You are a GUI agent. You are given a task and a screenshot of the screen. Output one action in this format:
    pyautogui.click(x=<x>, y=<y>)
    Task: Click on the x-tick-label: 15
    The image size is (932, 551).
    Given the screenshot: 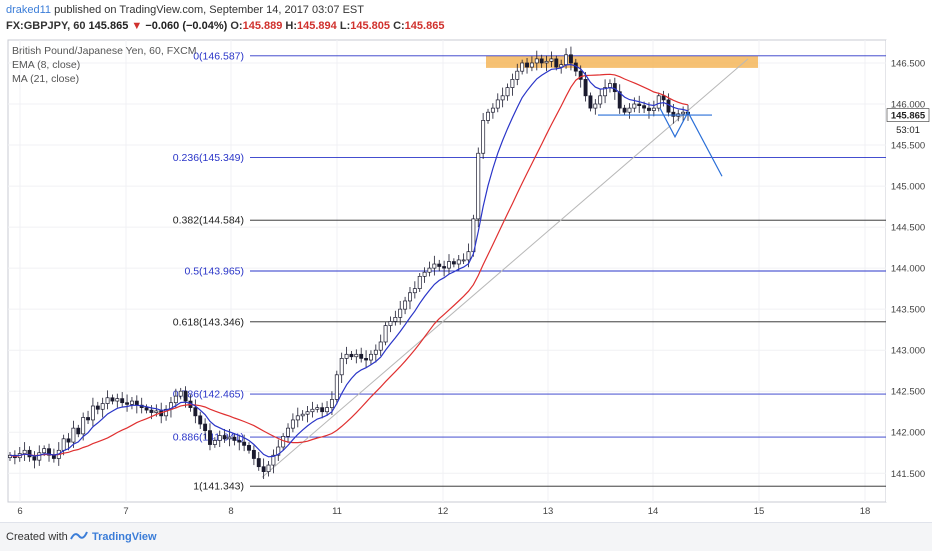 What is the action you would take?
    pyautogui.click(x=759, y=511)
    